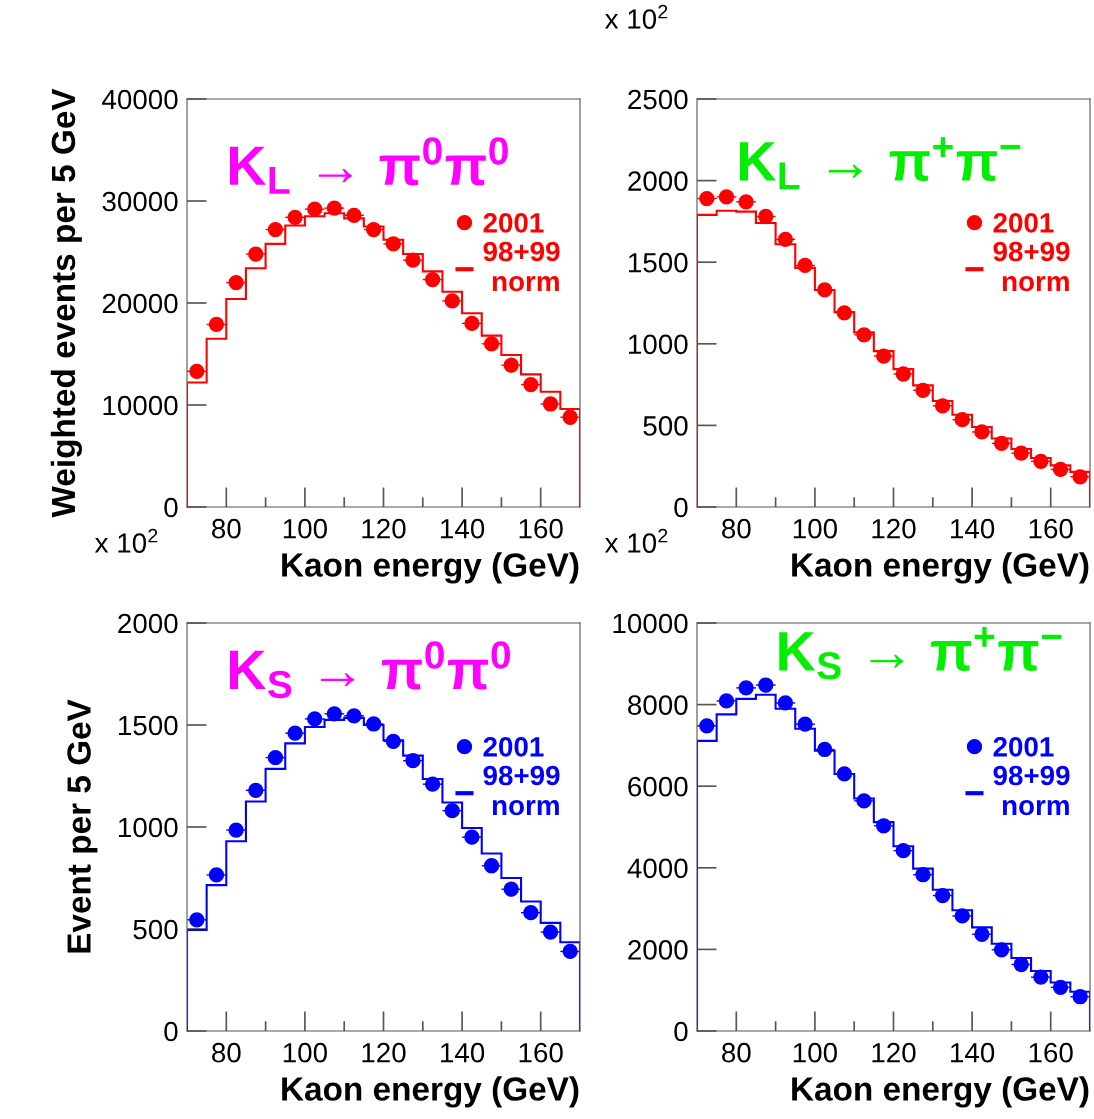 This screenshot has width=1094, height=1119. What do you see at coordinates (657, 868) in the screenshot?
I see `y-tick-label: 4000` at bounding box center [657, 868].